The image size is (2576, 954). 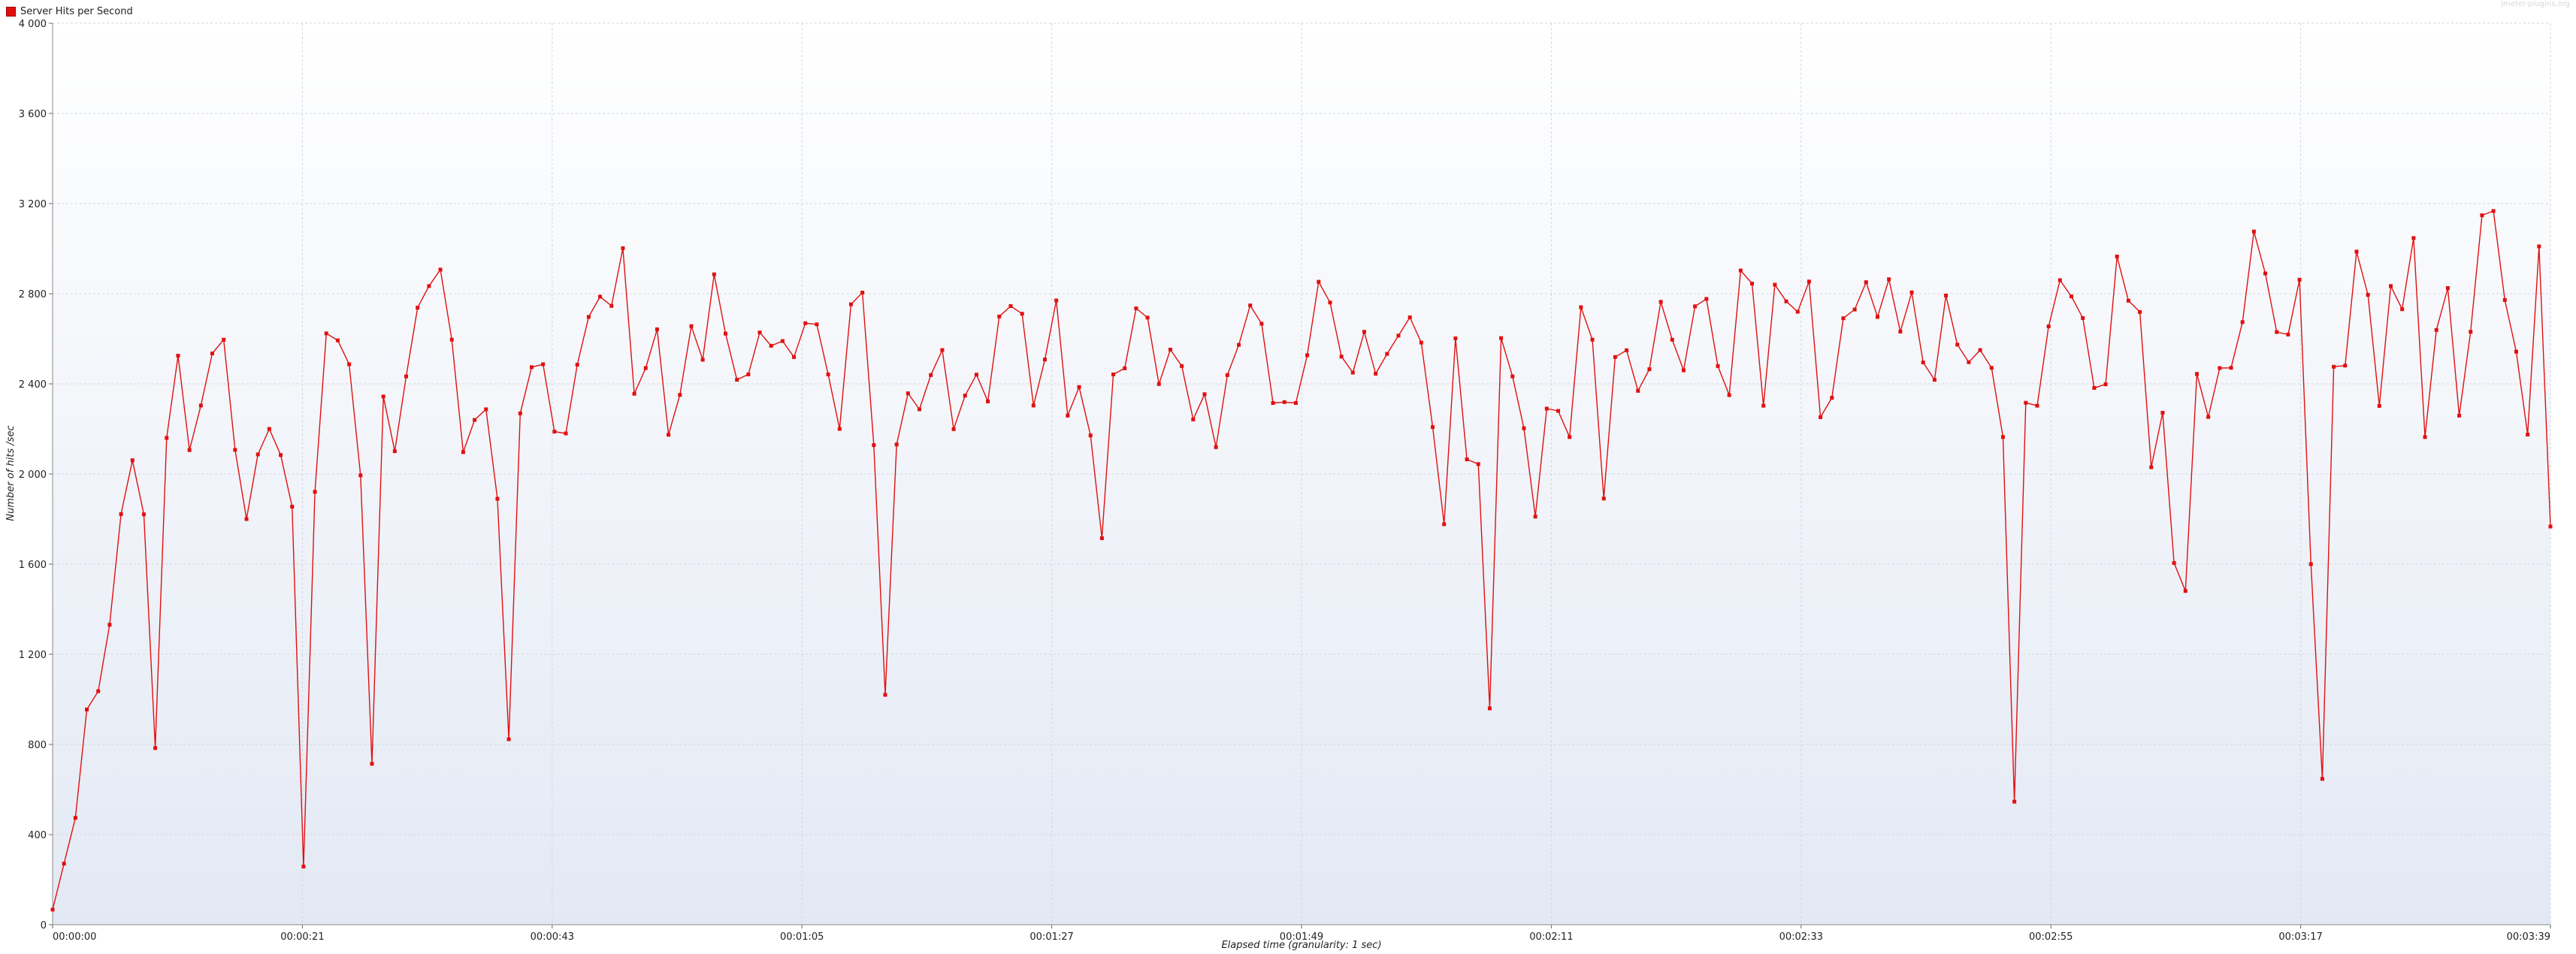 What do you see at coordinates (2051, 937) in the screenshot?
I see `x-tick-label: 00:02:55` at bounding box center [2051, 937].